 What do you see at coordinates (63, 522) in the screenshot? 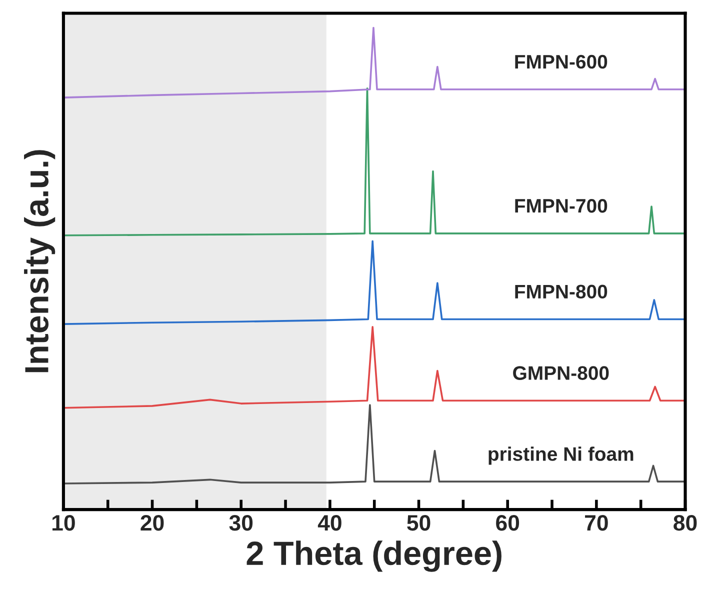
I see `x-tick-label: 10` at bounding box center [63, 522].